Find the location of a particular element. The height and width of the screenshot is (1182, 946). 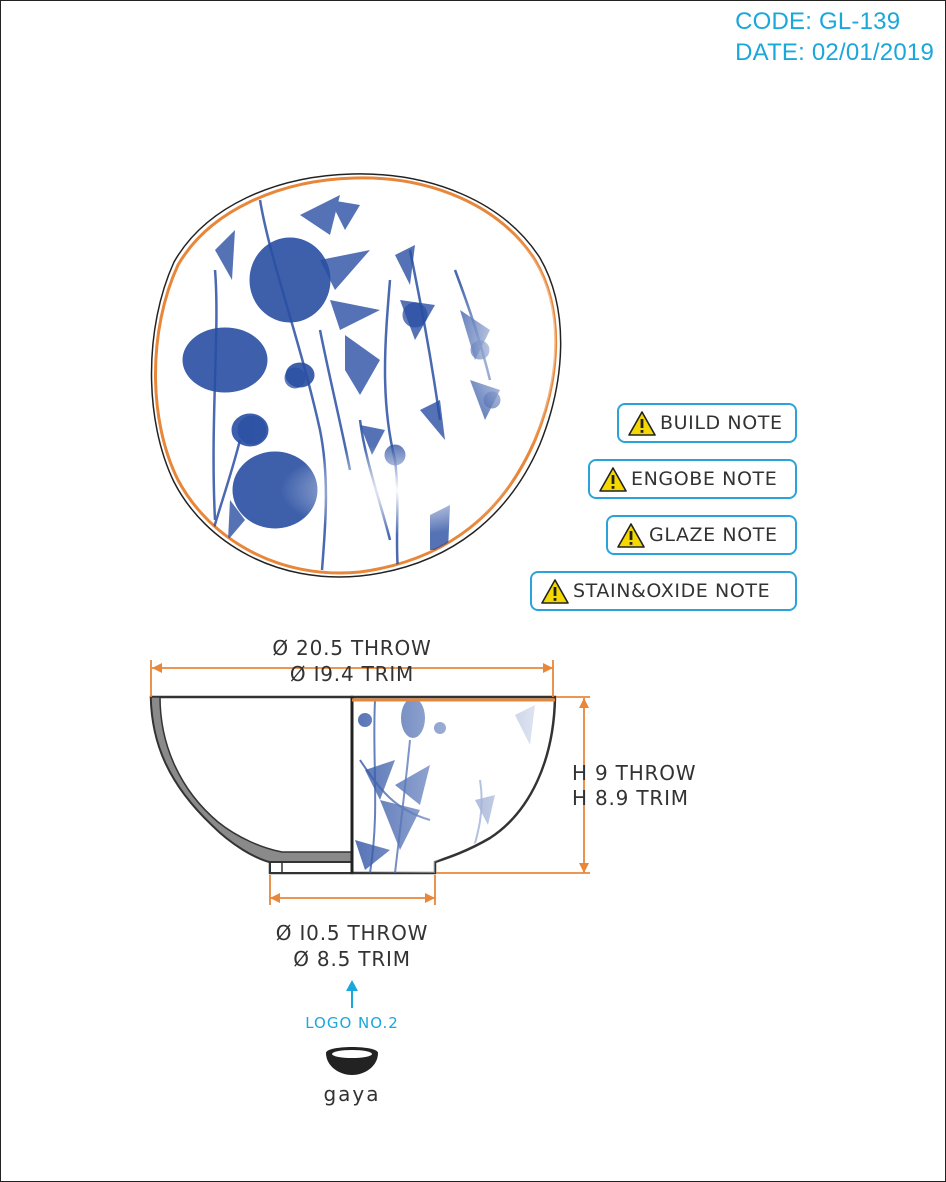

glaze-note: GLAZE NOTE is located at coordinates (701, 535).